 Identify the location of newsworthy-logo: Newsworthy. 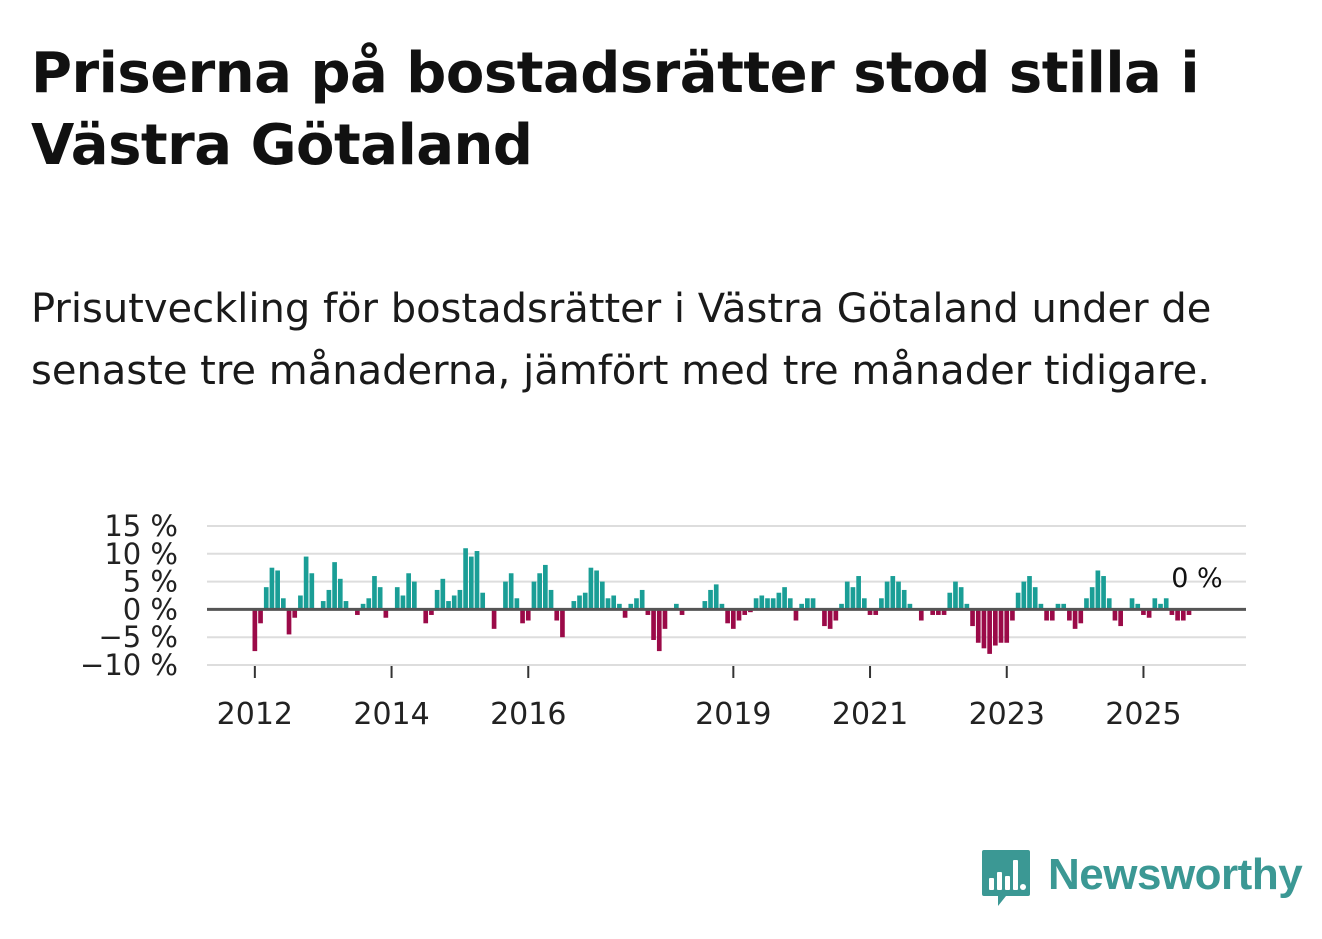
(1141, 880).